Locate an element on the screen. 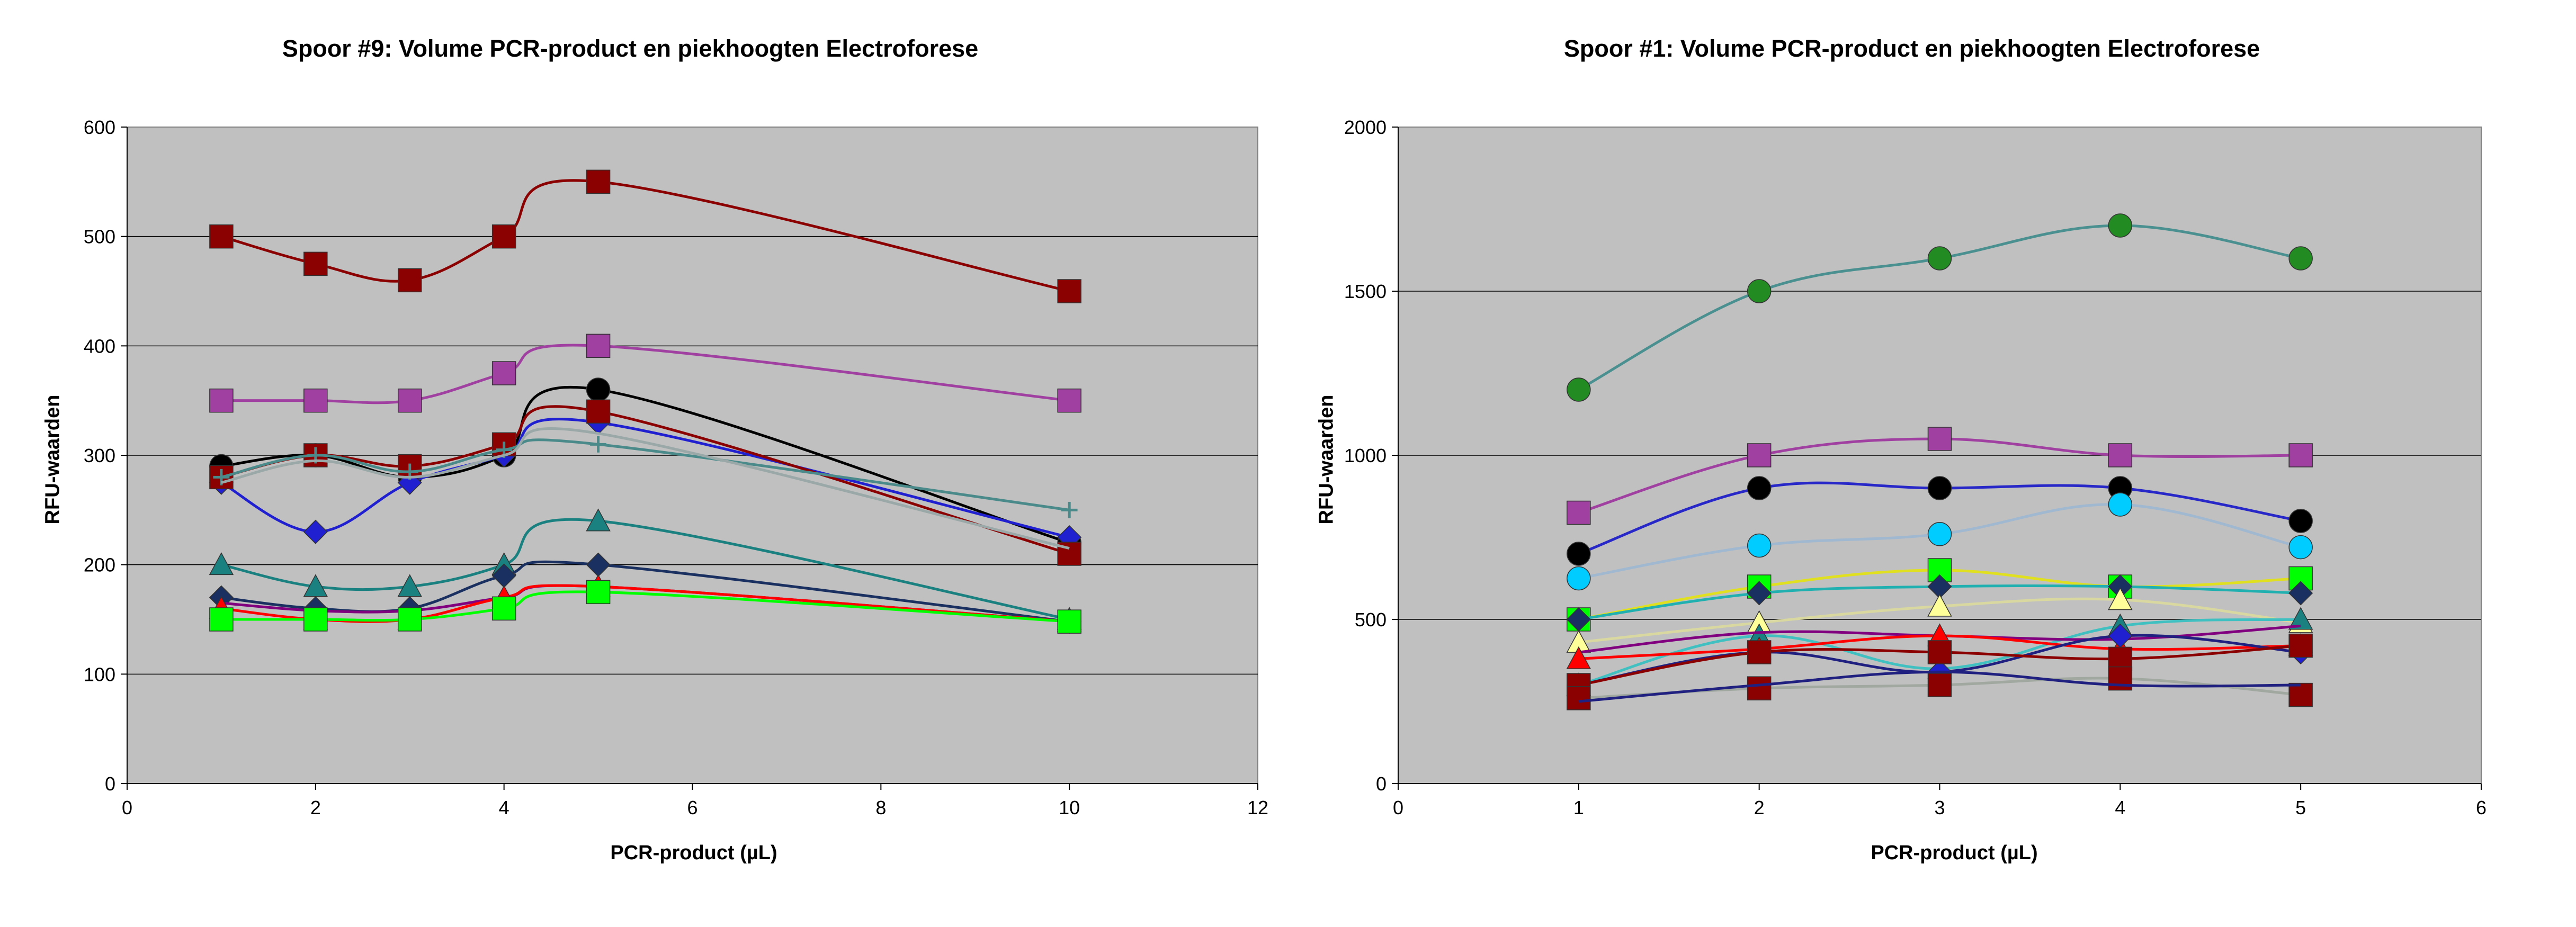 The height and width of the screenshot is (927, 2576). chart2-y-tick-label: 1500 is located at coordinates (1365, 291).